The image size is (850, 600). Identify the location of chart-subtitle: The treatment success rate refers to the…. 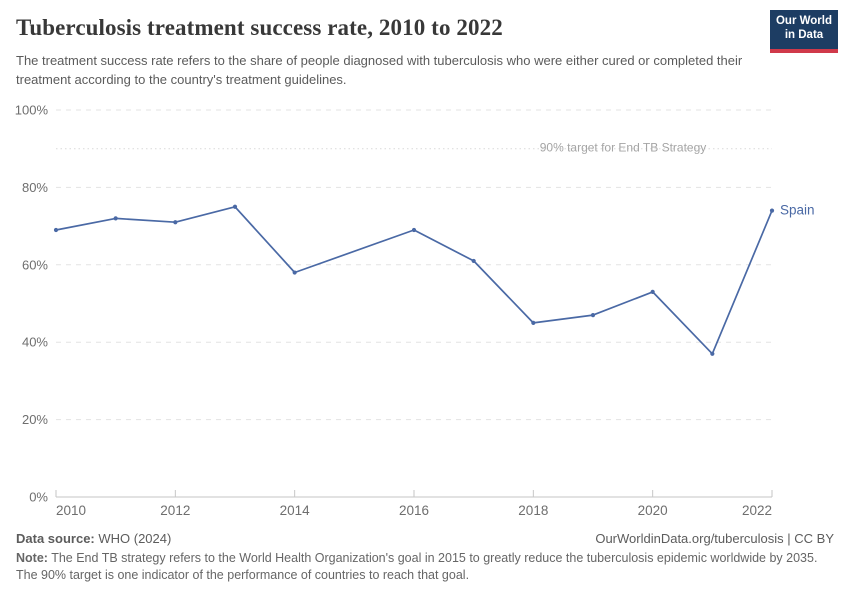
(379, 70).